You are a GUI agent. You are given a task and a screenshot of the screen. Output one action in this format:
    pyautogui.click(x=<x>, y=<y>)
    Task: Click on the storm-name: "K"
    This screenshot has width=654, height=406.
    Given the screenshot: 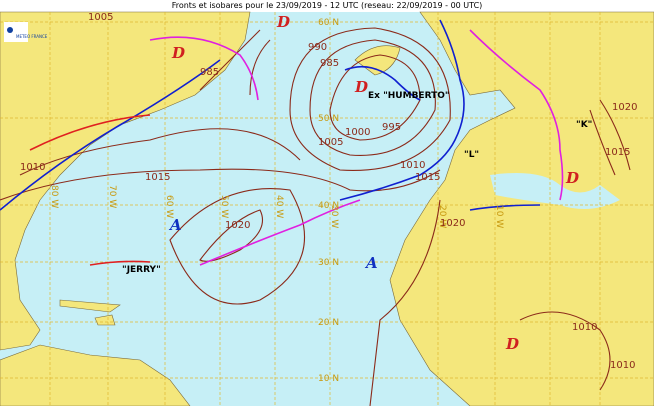 What is the action you would take?
    pyautogui.click(x=584, y=125)
    